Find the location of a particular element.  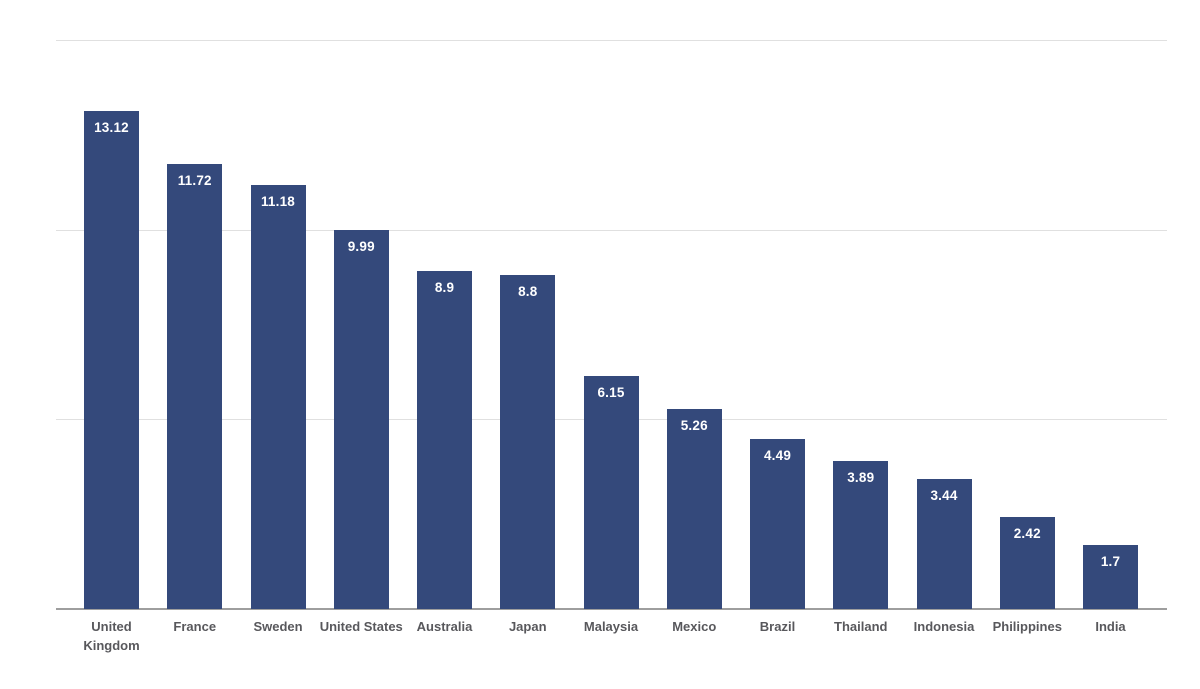

bar-value-label: 8.8 is located at coordinates (528, 292).